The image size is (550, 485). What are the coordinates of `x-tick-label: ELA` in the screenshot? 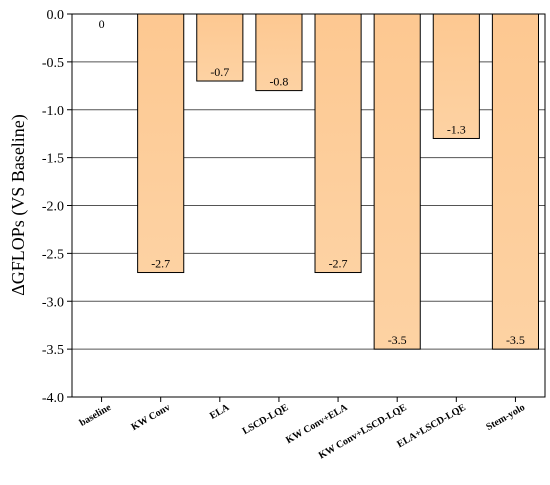 It's located at (220, 412).